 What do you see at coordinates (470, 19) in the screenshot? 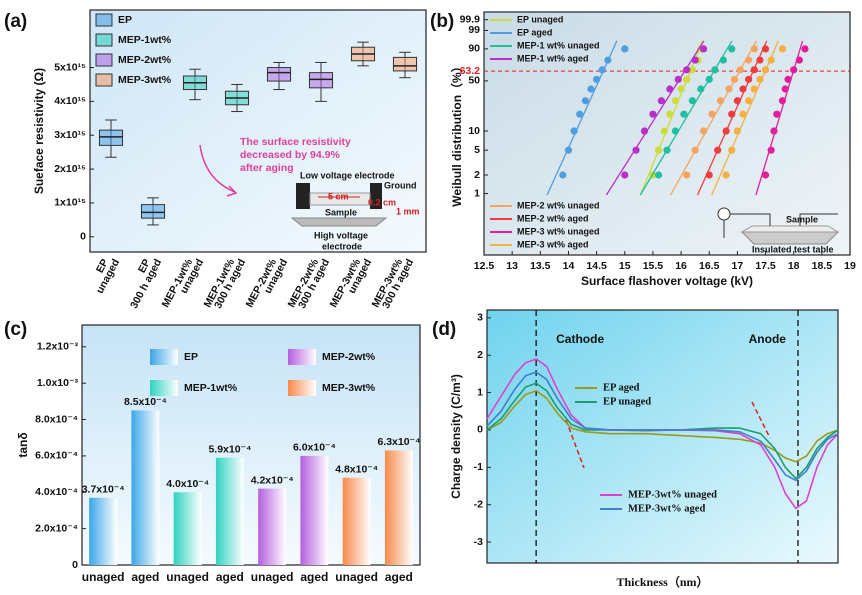
I see `y-tick-label: 99.9` at bounding box center [470, 19].